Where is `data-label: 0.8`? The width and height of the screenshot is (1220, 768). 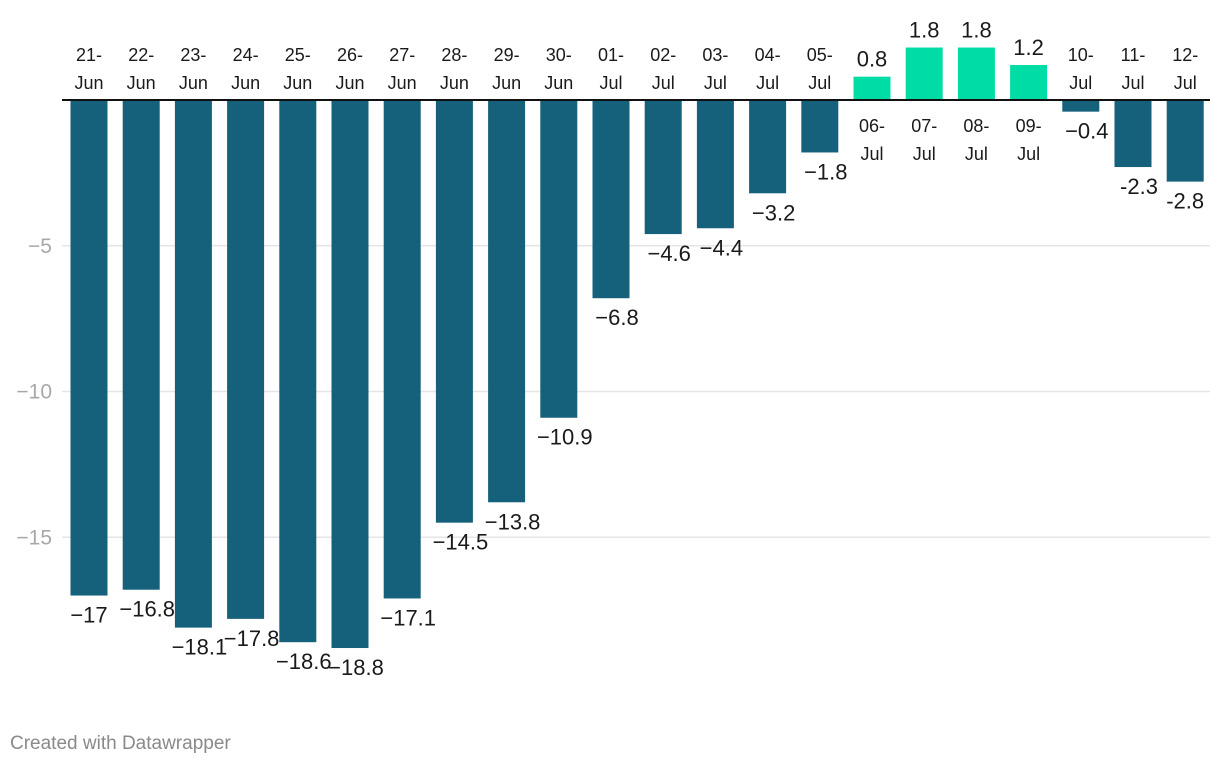 data-label: 0.8 is located at coordinates (872, 59).